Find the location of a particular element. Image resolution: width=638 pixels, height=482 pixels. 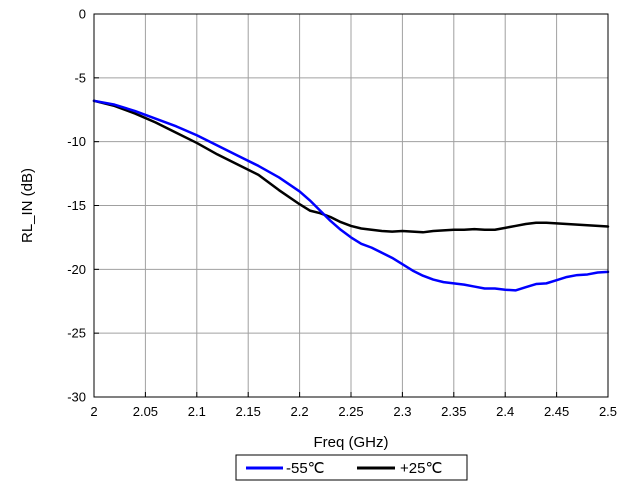

x-tick-label: 2 is located at coordinates (93, 411).